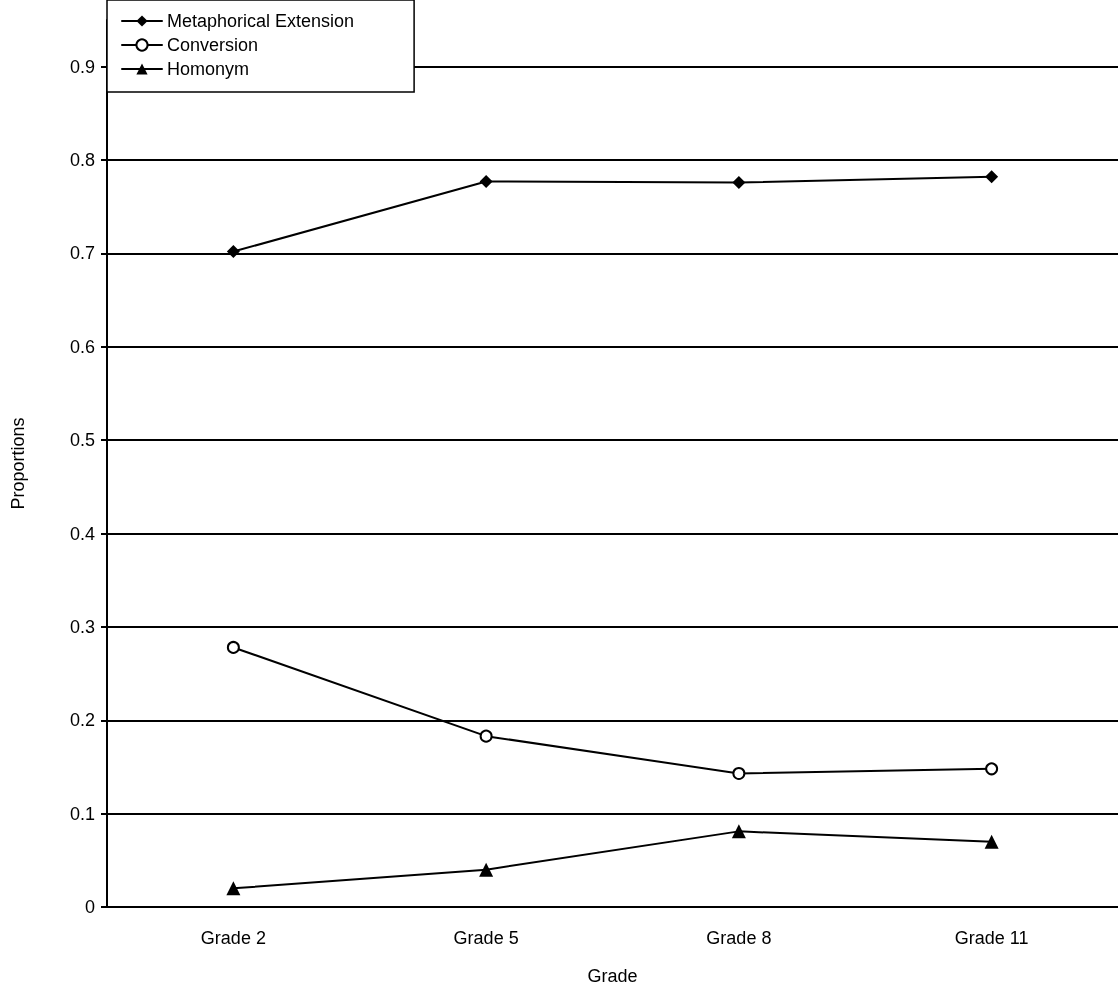 This screenshot has width=1118, height=1004. Describe the element at coordinates (82, 346) in the screenshot. I see `y-tick-label: 0.6` at that location.